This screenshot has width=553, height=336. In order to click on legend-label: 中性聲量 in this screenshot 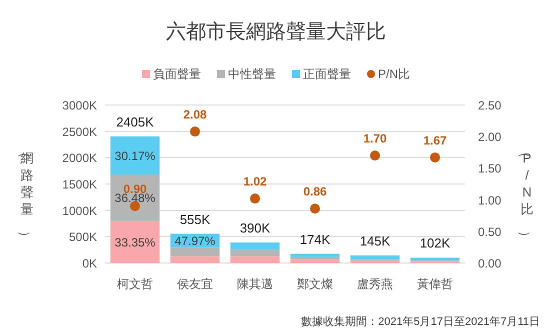, I will do `click(252, 74)`.